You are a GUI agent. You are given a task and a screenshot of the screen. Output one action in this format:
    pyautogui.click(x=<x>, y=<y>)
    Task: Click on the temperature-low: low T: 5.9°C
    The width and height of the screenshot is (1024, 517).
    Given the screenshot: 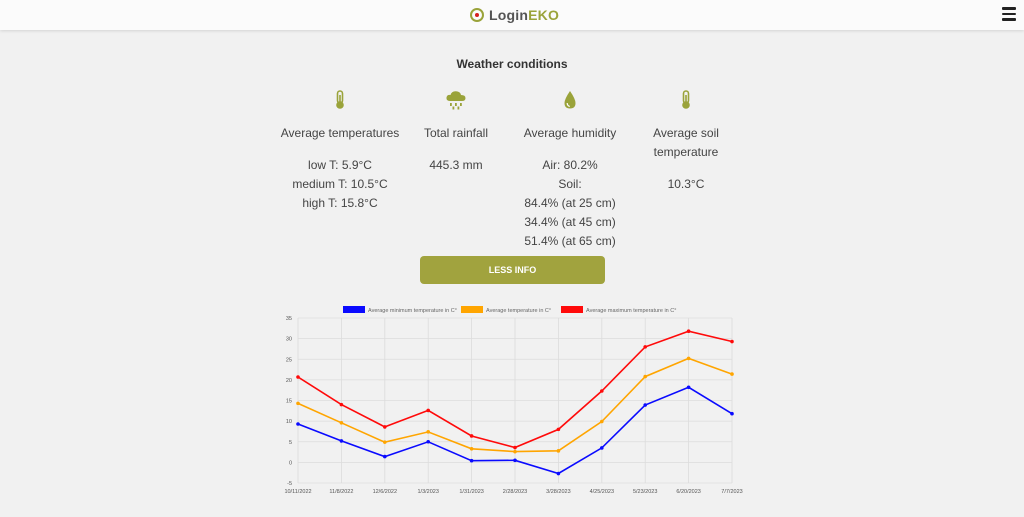 What is the action you would take?
    pyautogui.click(x=340, y=165)
    